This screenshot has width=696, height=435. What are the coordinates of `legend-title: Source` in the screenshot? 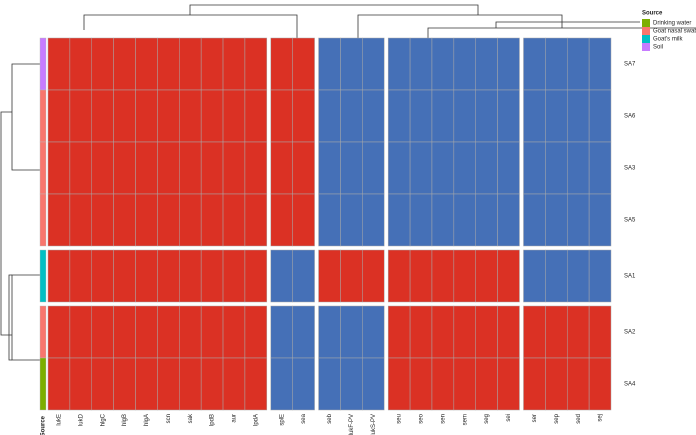 It's located at (652, 14).